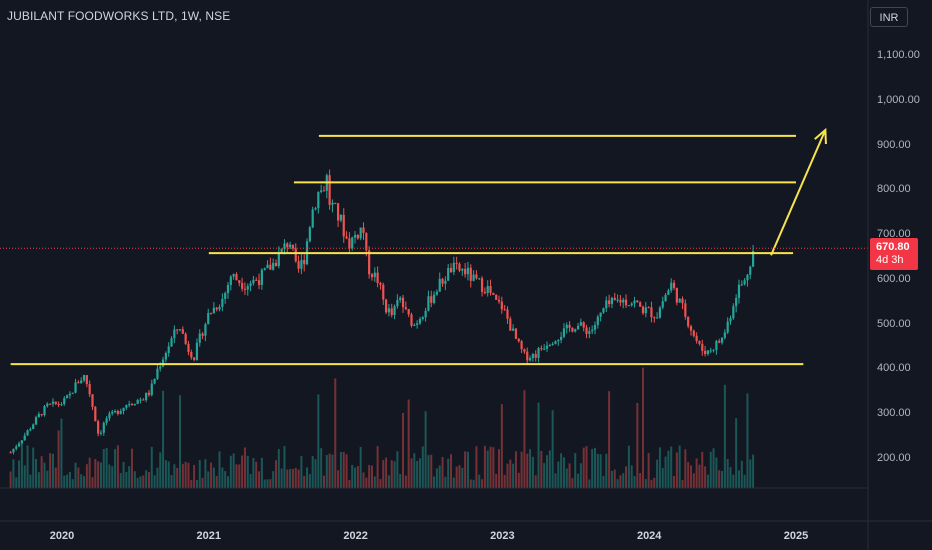  I want to click on currency-button: INR, so click(889, 17).